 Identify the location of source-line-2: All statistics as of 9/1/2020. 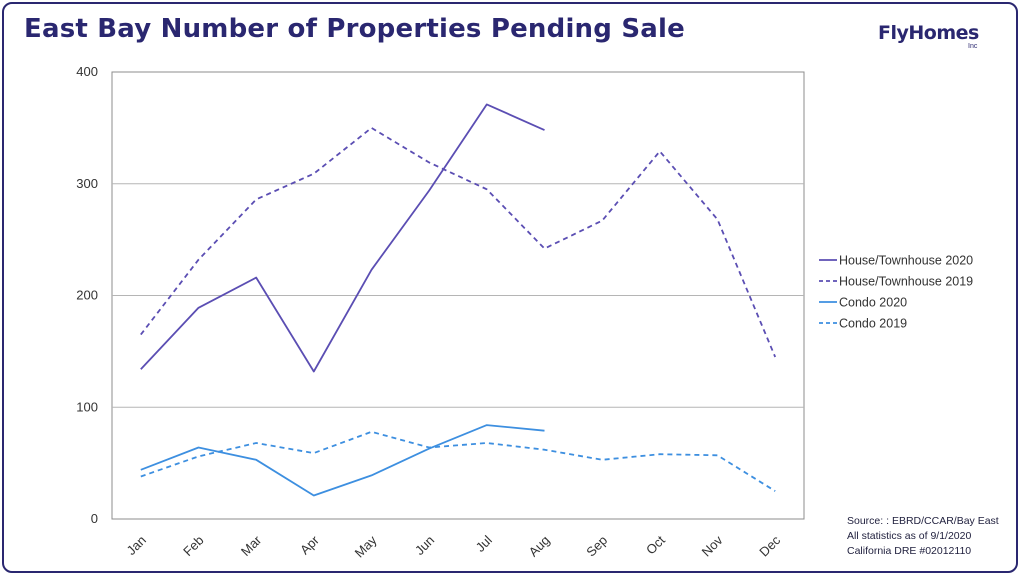
(909, 536).